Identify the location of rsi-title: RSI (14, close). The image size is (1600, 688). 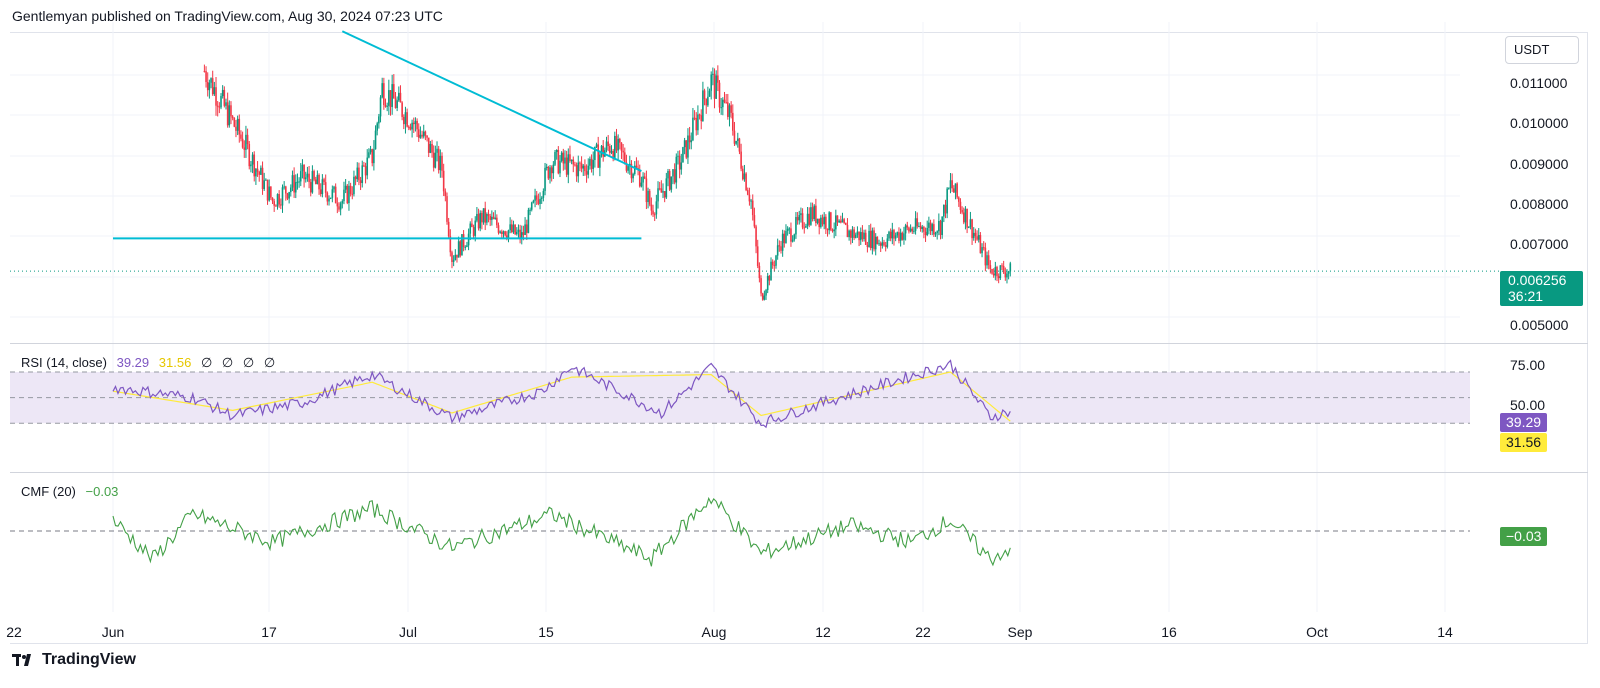
(64, 362).